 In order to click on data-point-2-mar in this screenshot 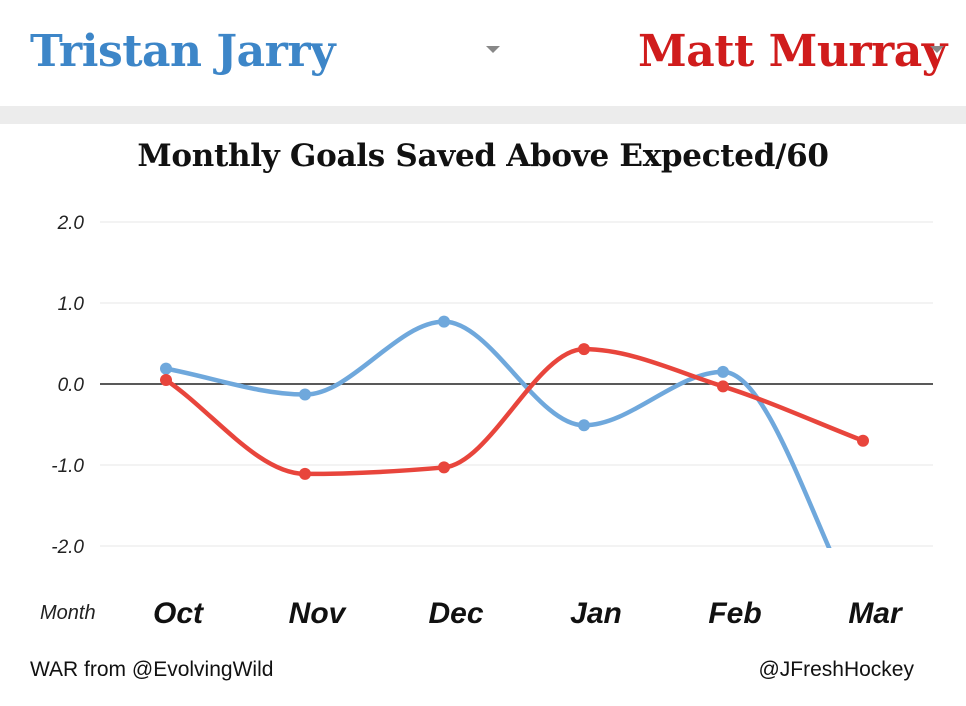, I will do `click(863, 440)`.